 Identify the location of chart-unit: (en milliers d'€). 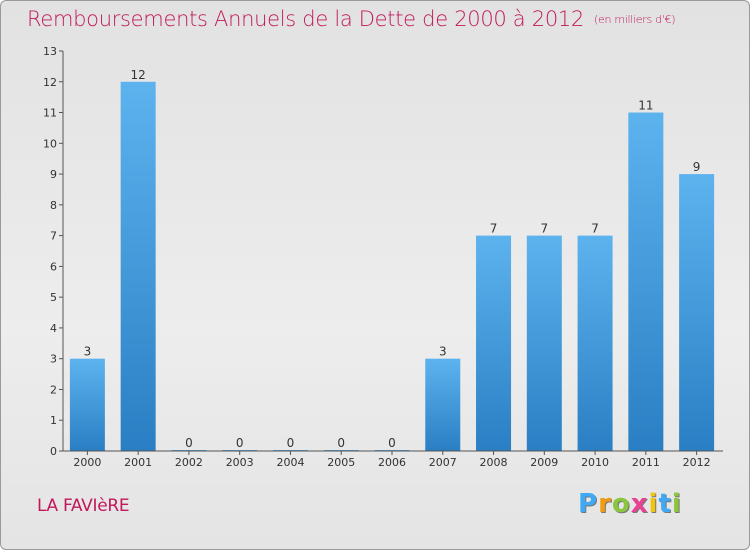
(635, 19).